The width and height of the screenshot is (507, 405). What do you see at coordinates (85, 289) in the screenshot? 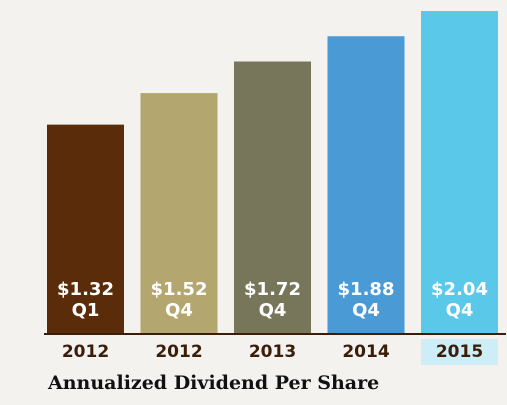
I see `value-label: $1.32` at bounding box center [85, 289].